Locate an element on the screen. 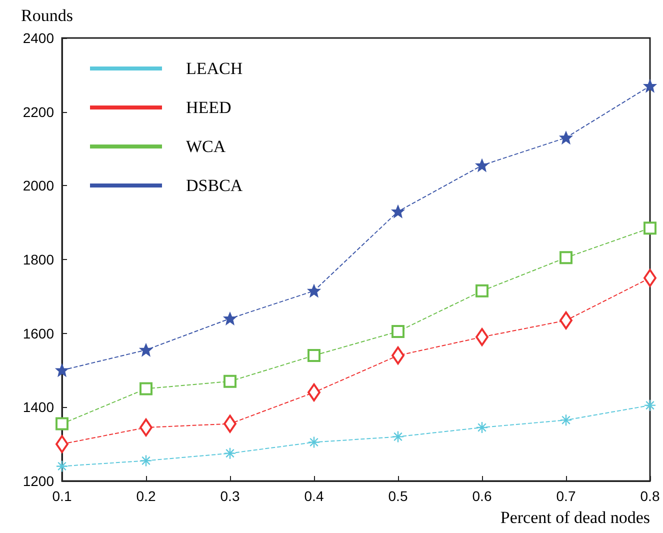 The width and height of the screenshot is (663, 533). legend-label: DSBCA is located at coordinates (215, 185).